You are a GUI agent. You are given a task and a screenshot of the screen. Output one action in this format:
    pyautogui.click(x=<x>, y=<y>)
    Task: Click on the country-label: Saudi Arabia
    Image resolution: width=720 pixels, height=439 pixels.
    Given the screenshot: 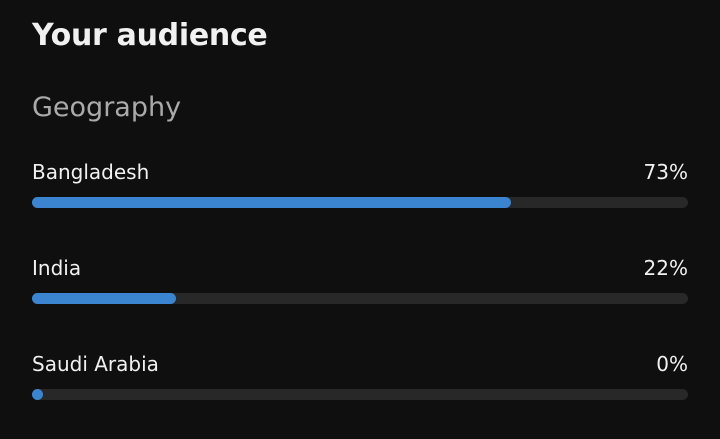 What is the action you would take?
    pyautogui.click(x=95, y=364)
    